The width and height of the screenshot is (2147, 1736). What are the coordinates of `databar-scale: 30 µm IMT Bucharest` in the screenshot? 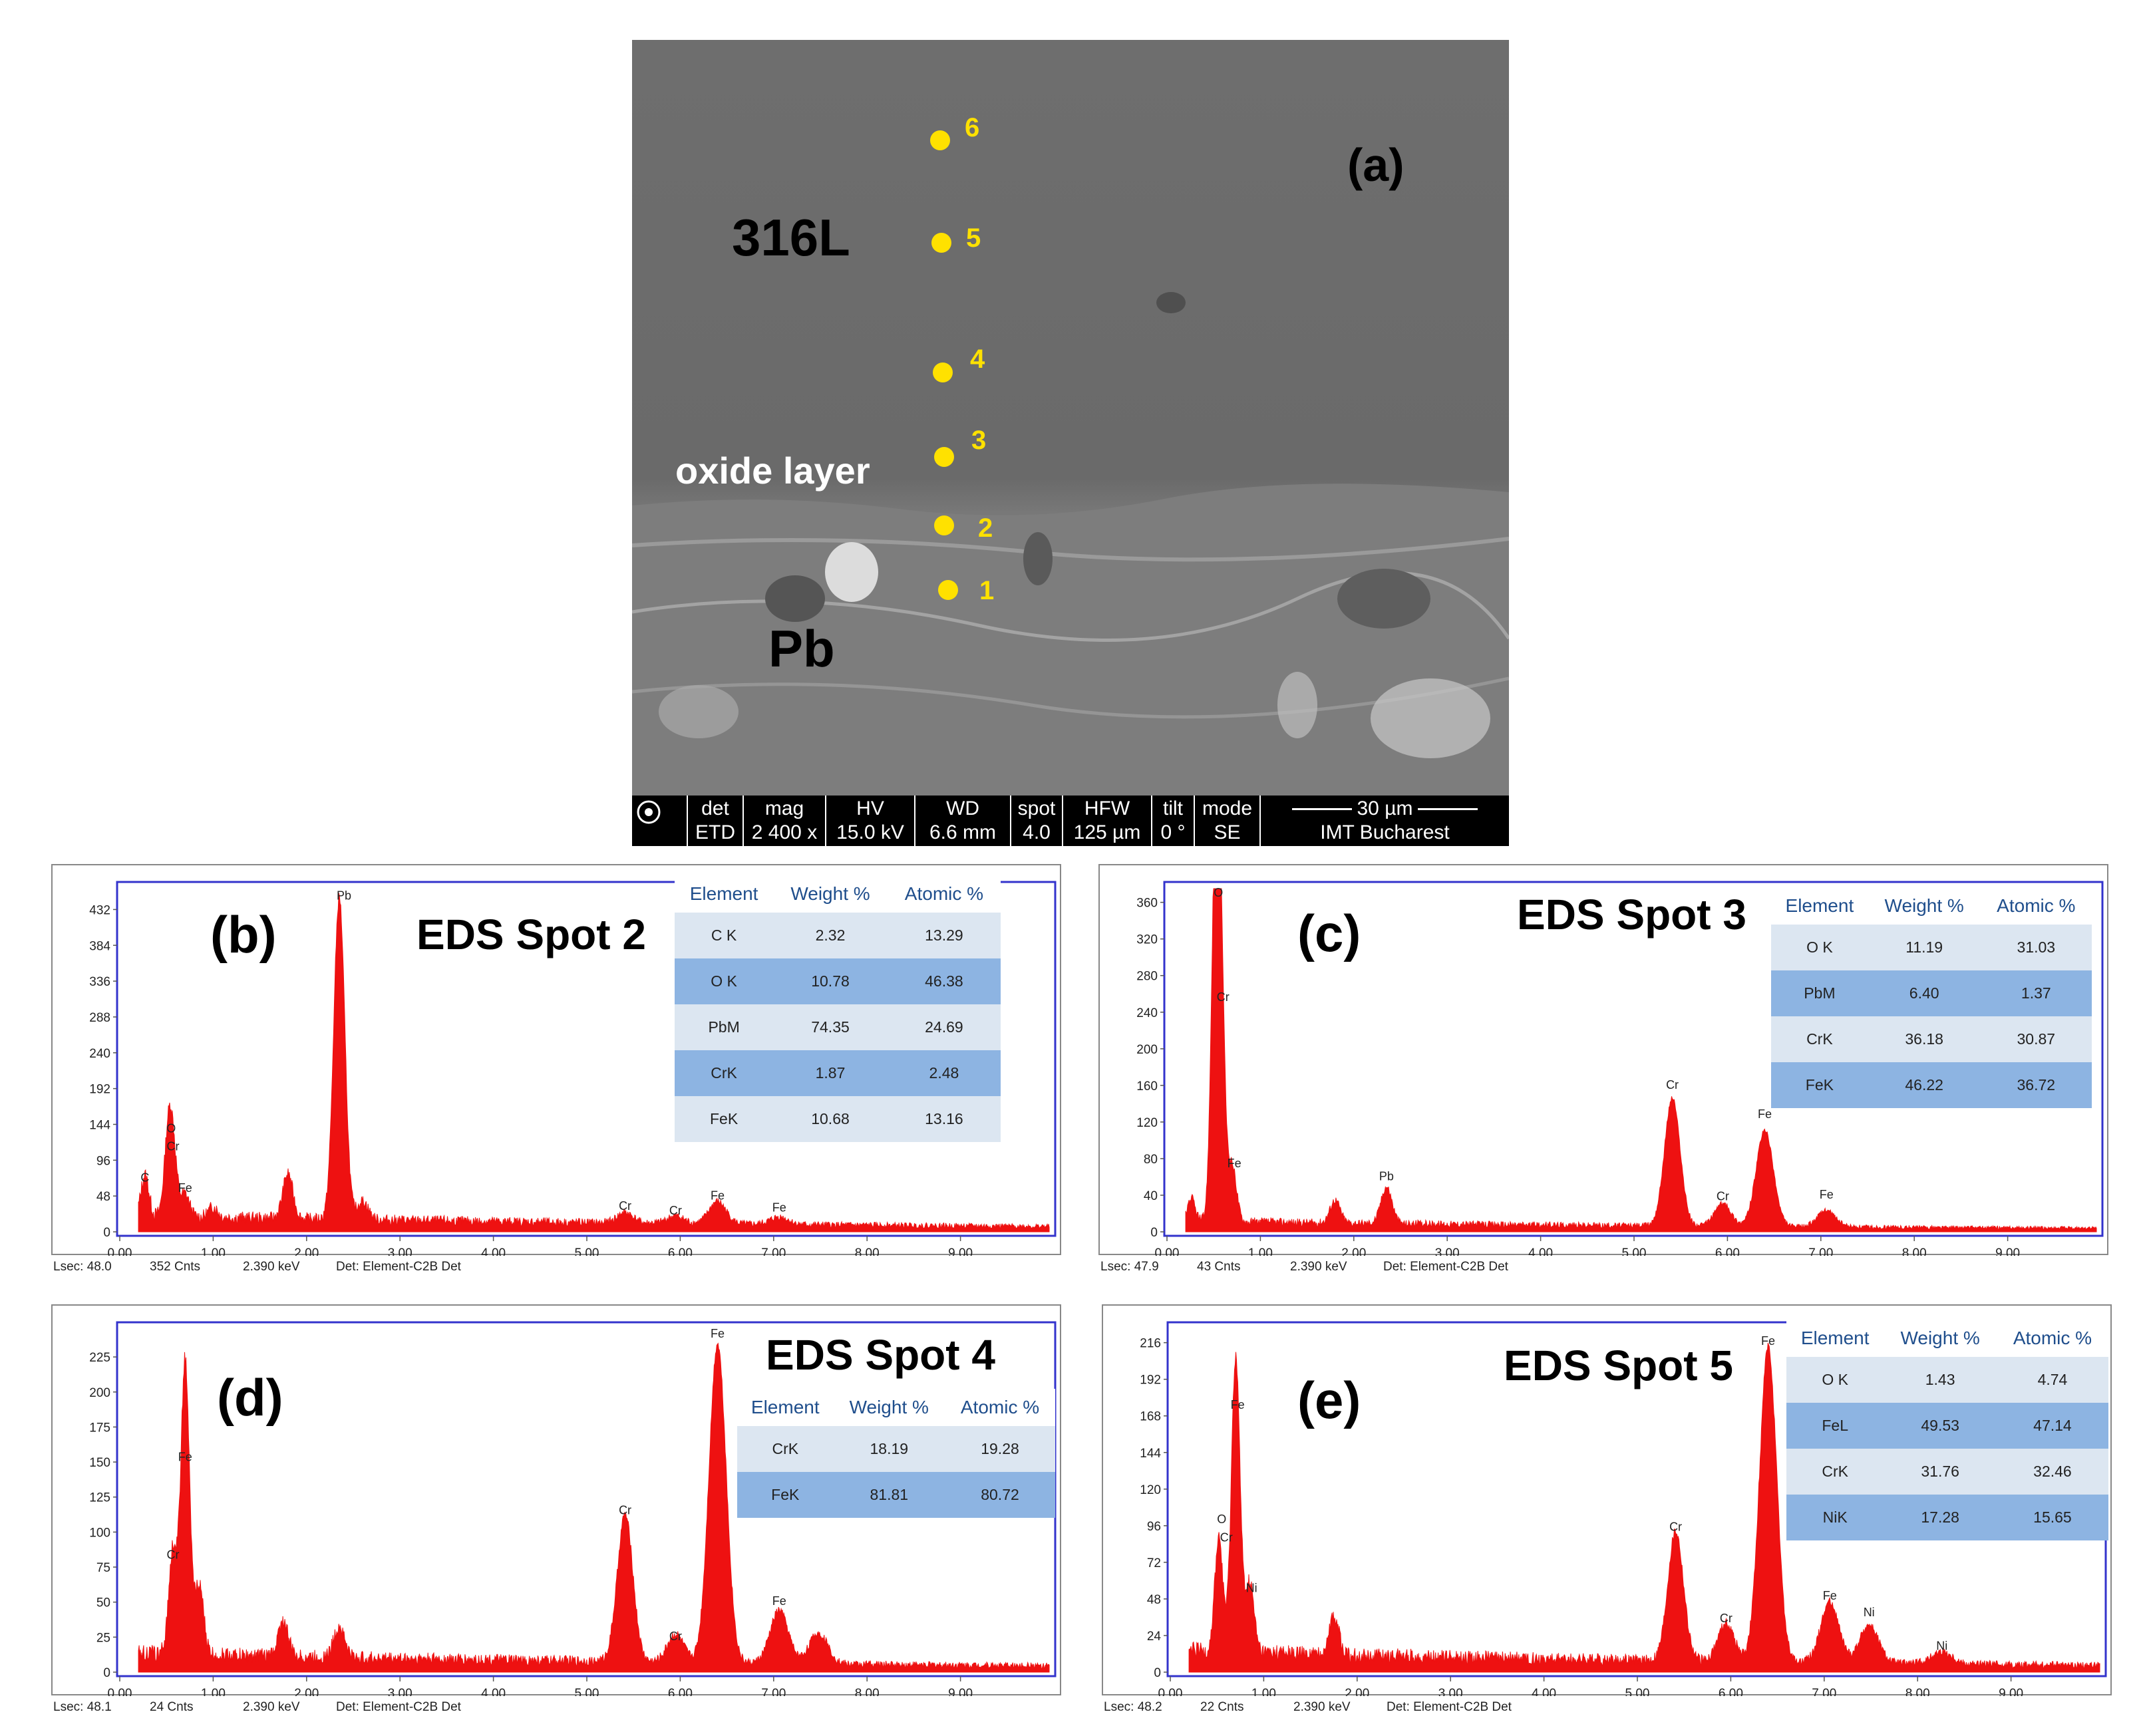 It's located at (1385, 821).